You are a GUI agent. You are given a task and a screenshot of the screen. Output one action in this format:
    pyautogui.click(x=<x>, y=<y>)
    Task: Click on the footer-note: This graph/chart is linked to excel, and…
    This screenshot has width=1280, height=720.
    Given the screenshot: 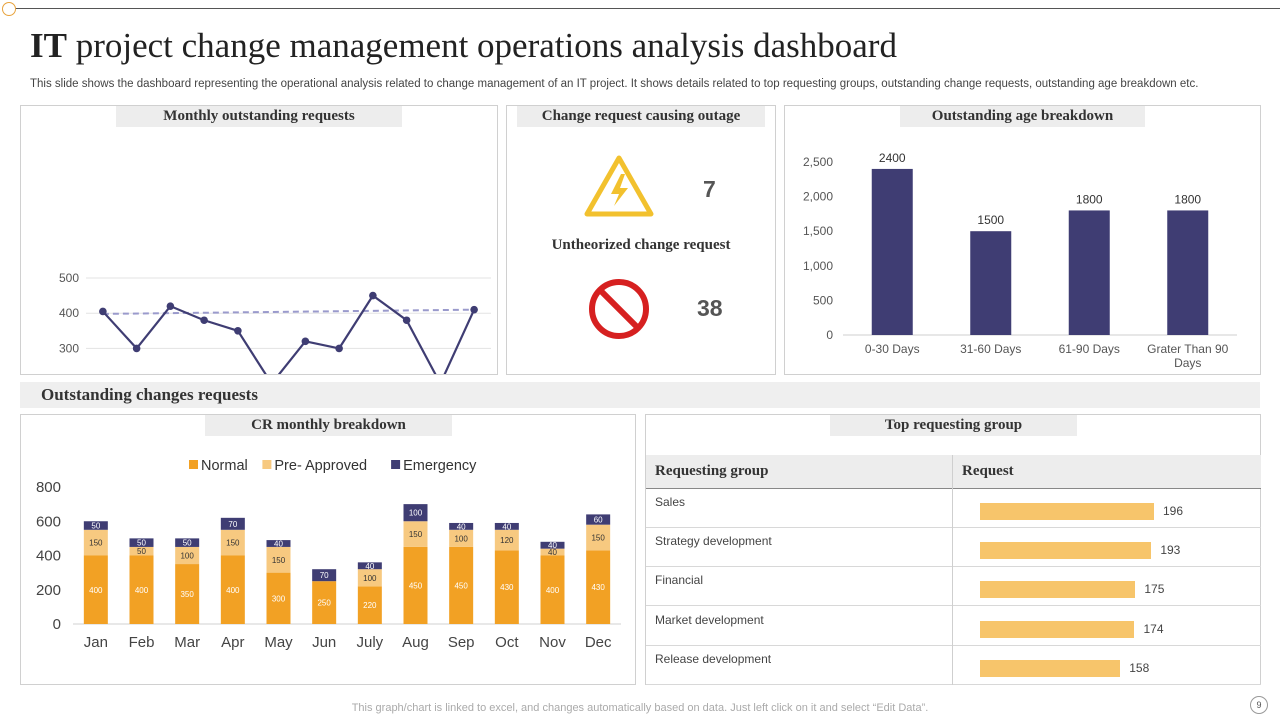 What is the action you would take?
    pyautogui.click(x=640, y=708)
    